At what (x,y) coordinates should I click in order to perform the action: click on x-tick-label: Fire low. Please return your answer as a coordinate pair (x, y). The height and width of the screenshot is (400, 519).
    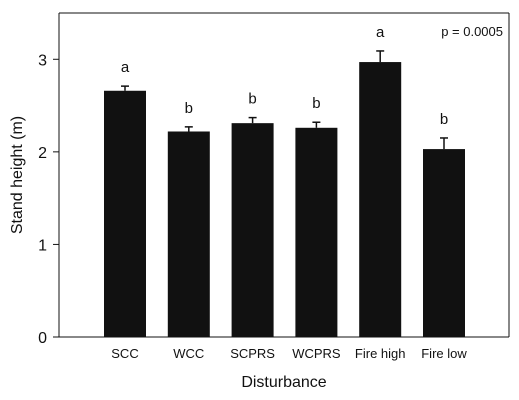
    Looking at the image, I should click on (444, 353).